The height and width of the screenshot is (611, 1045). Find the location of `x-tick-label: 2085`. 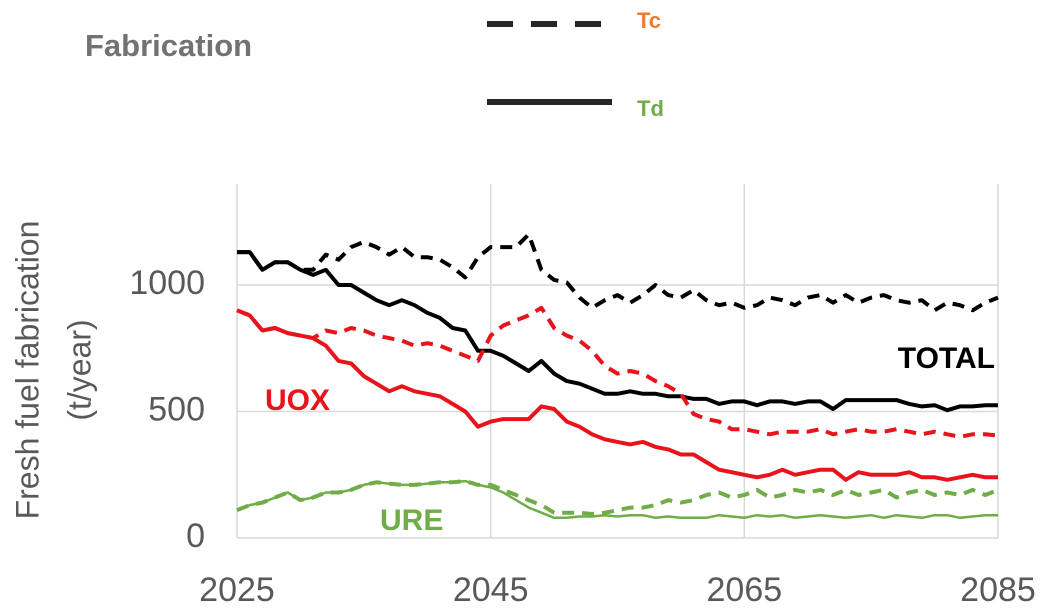

x-tick-label: 2085 is located at coordinates (998, 590).